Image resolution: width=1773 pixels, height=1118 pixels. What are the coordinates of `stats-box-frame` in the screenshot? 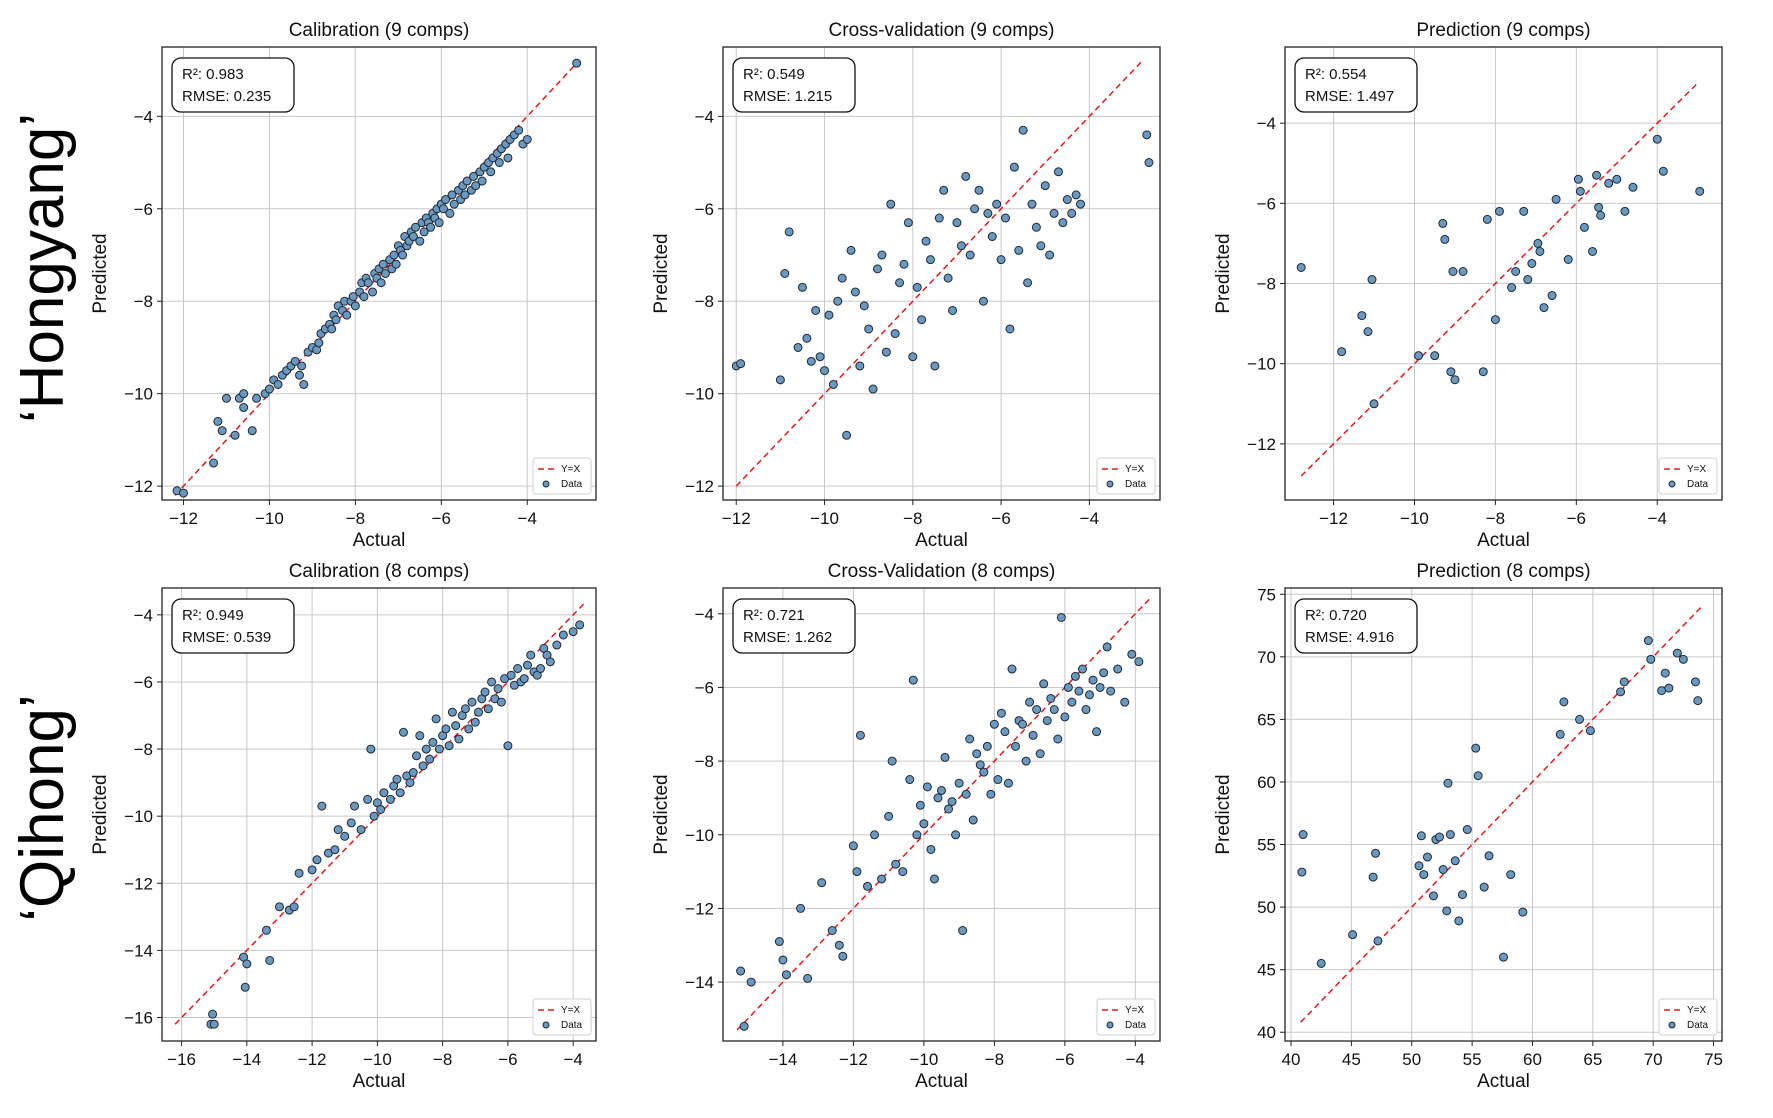 It's located at (1356, 85).